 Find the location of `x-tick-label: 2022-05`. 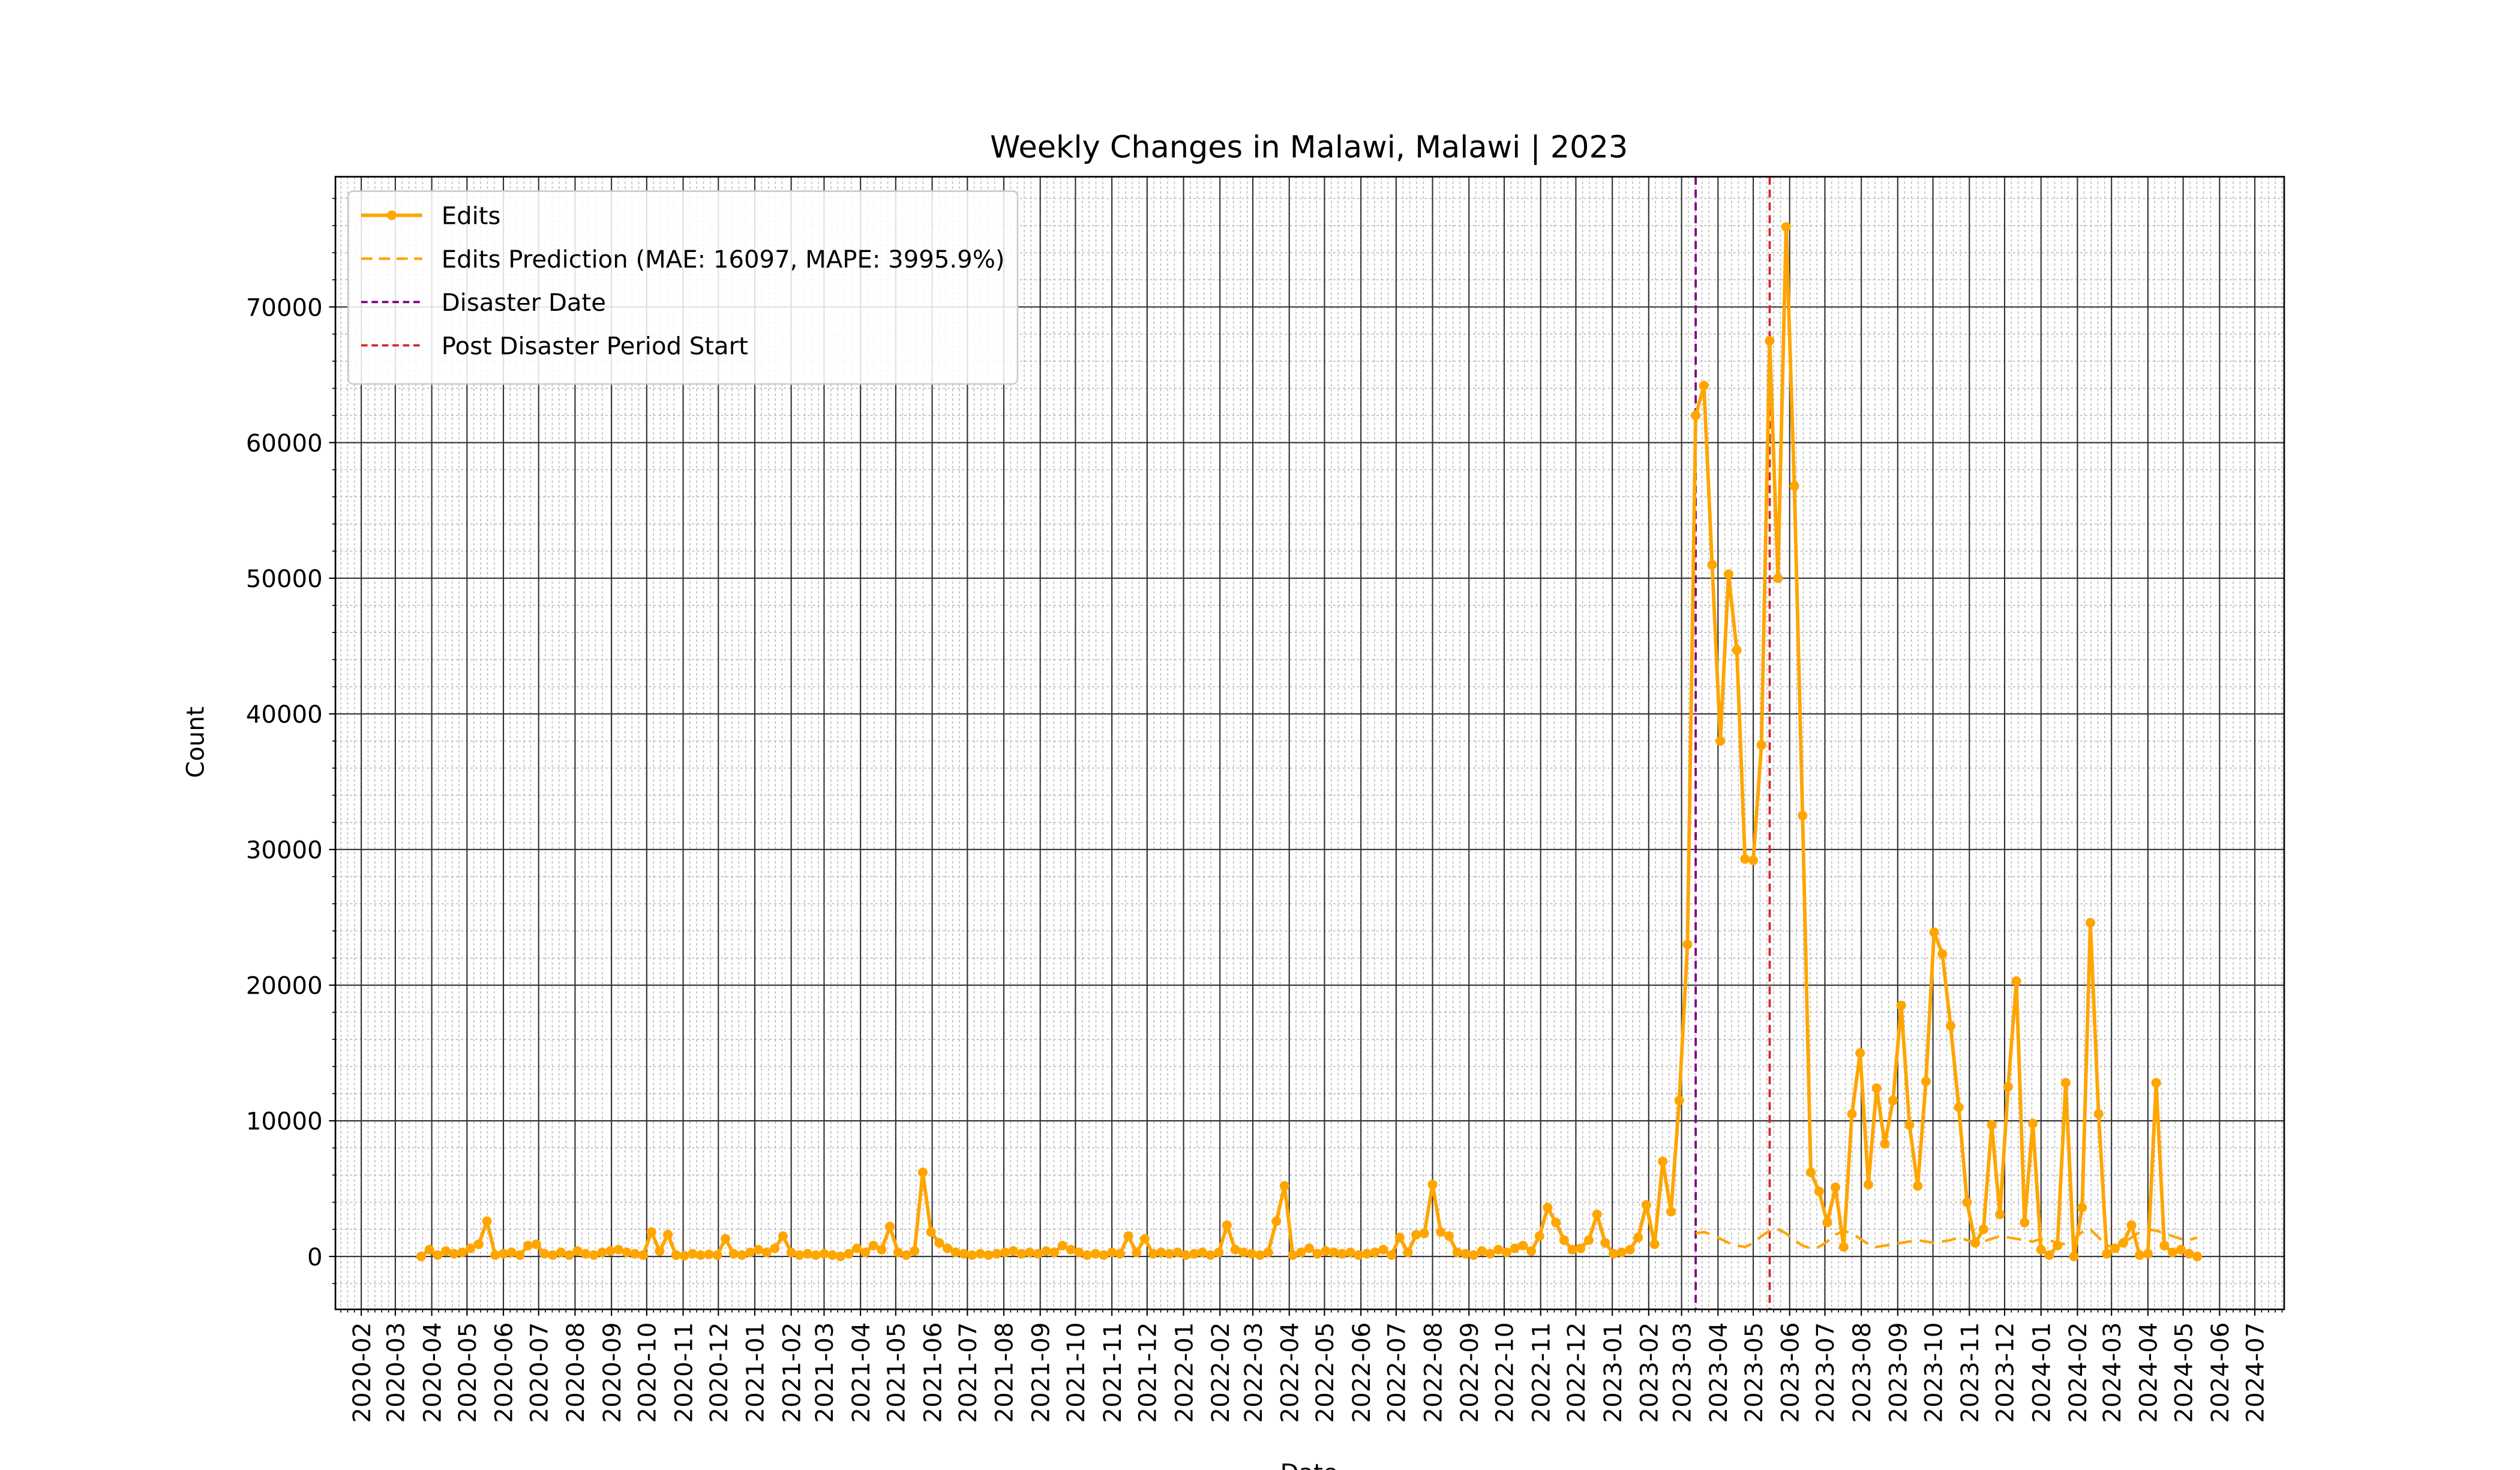

x-tick-label: 2022-05 is located at coordinates (1326, 1372).